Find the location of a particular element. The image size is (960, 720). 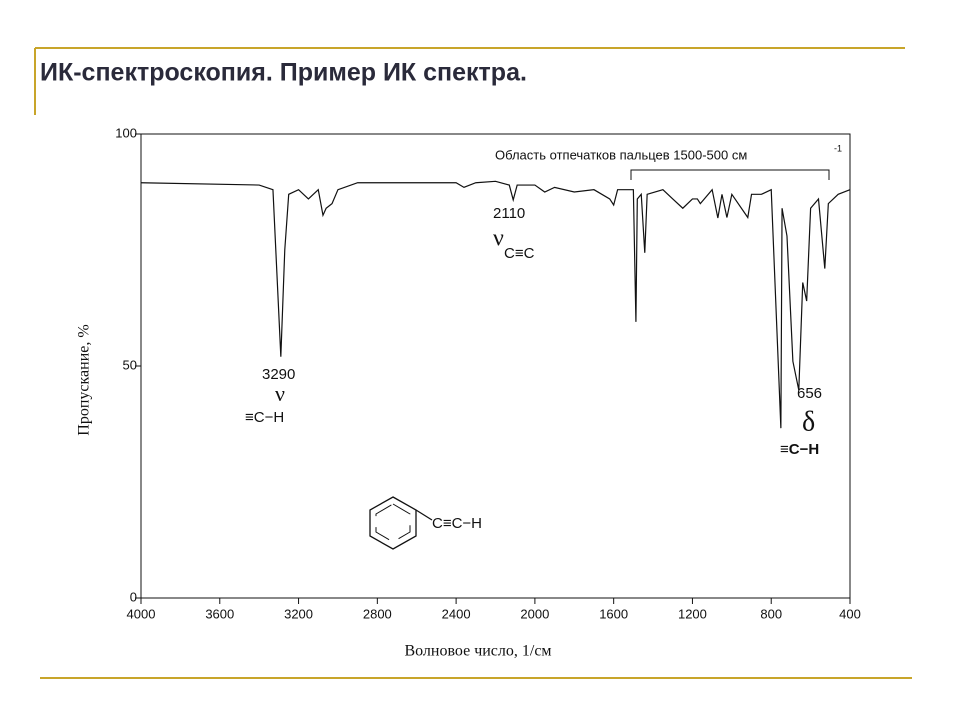

x-tick-label: 800 is located at coordinates (771, 613).